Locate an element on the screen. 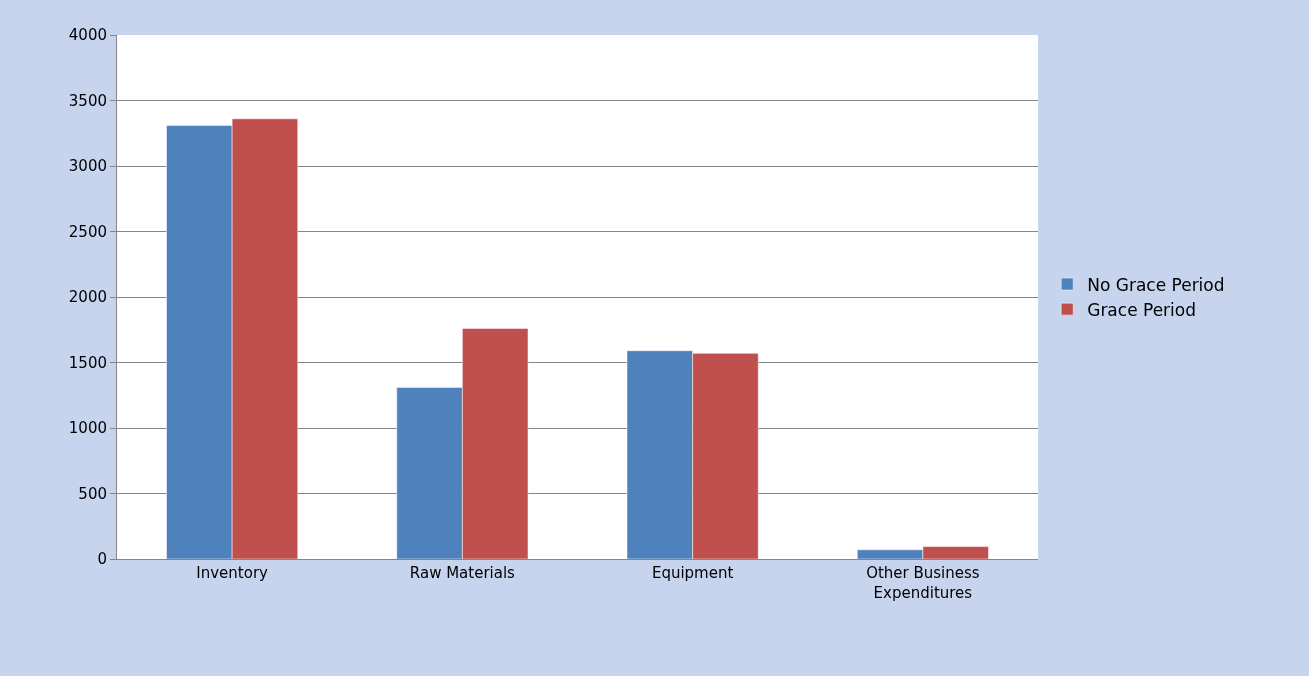 Image resolution: width=1309 pixels, height=676 pixels. legend-label: No Grace Period is located at coordinates (1156, 284).